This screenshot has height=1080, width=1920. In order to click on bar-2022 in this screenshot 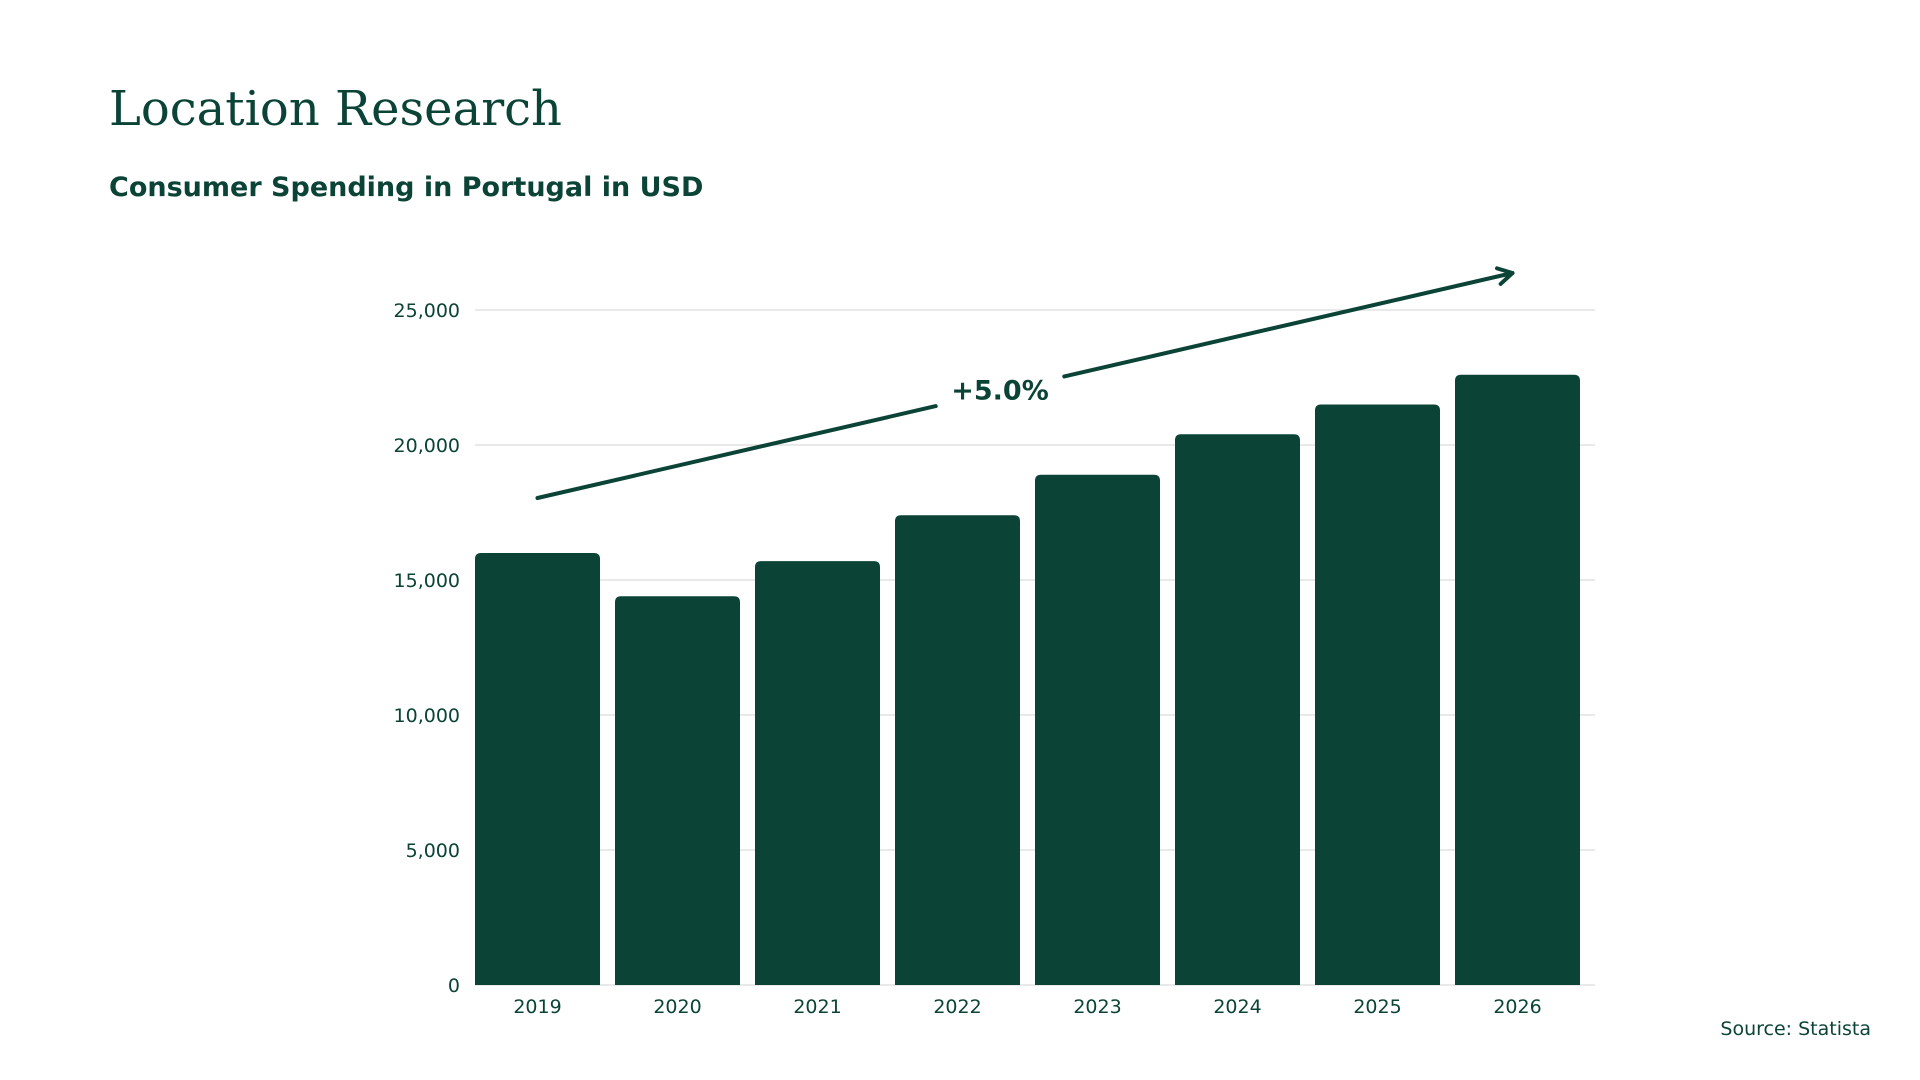, I will do `click(957, 750)`.